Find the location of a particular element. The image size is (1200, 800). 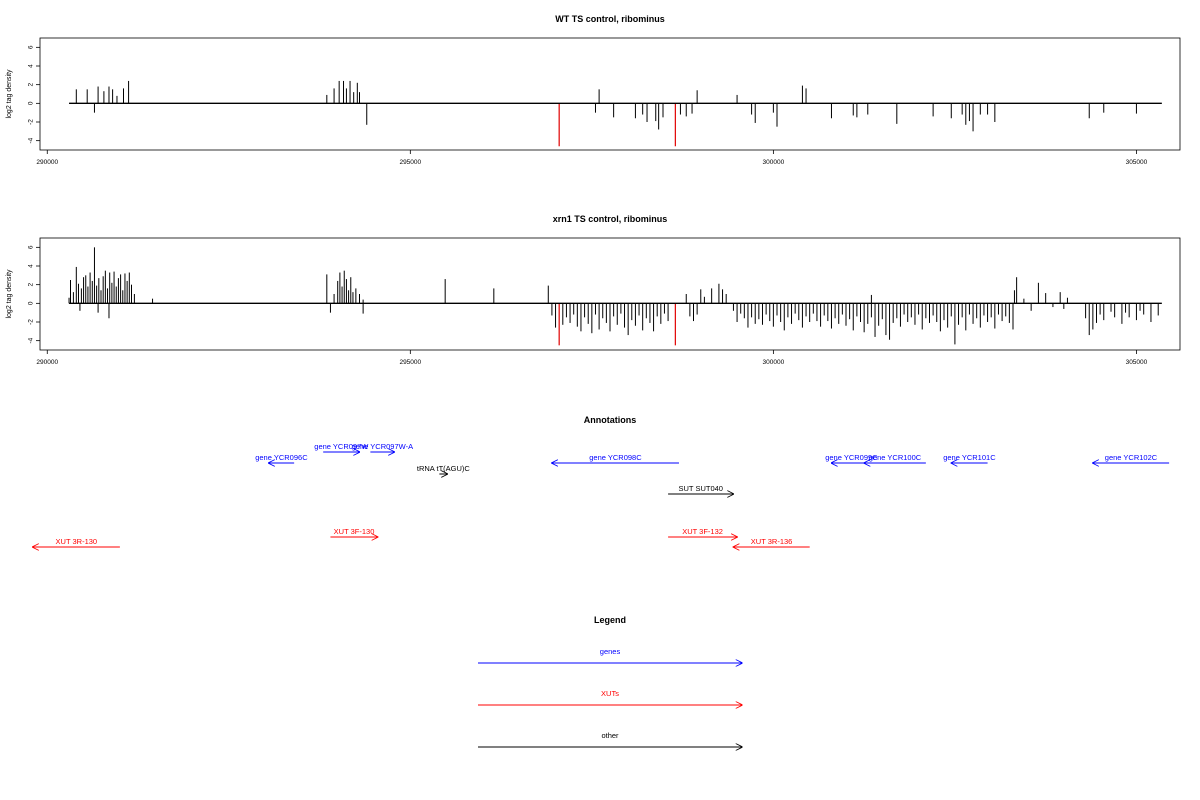

wt-x-tick-label: 290000 is located at coordinates (47, 162).